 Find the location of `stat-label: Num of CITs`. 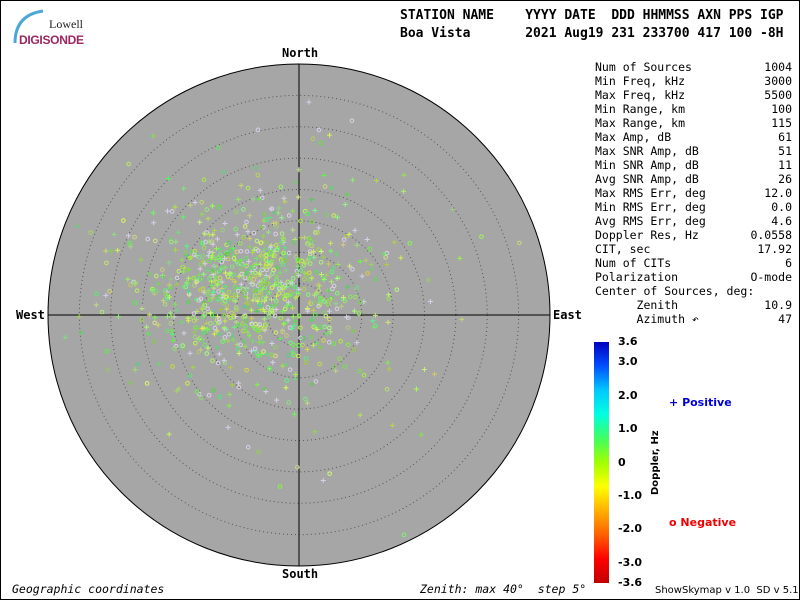

stat-label: Num of CITs is located at coordinates (633, 263).